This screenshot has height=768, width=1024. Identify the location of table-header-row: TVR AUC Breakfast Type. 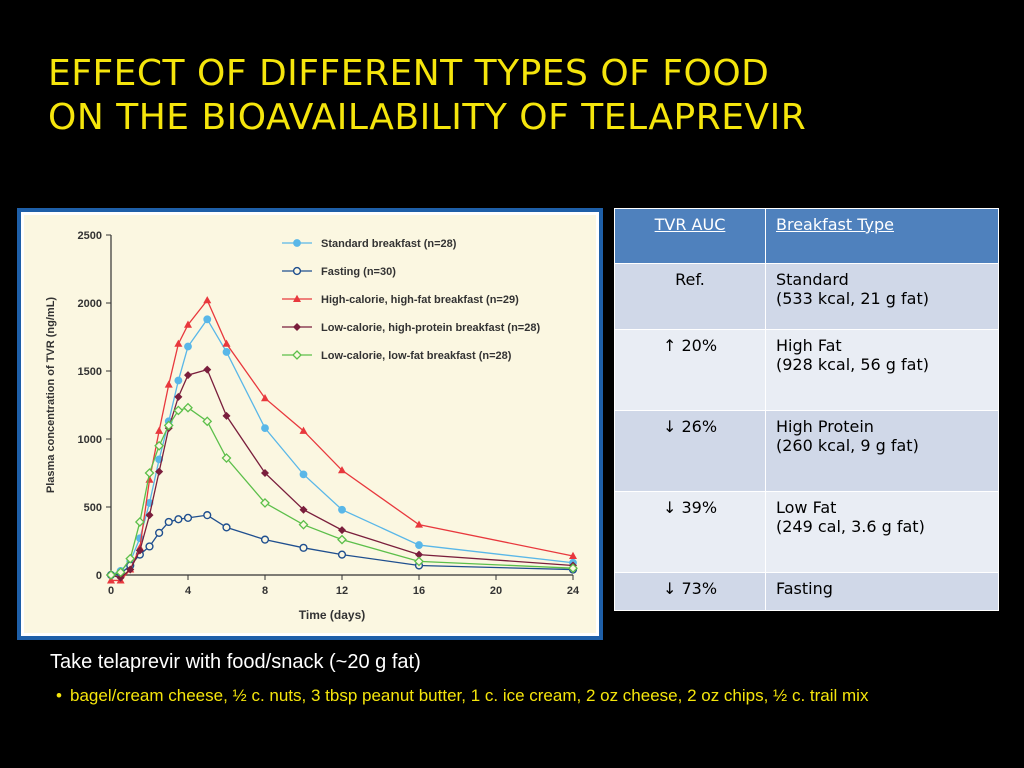
(806, 236).